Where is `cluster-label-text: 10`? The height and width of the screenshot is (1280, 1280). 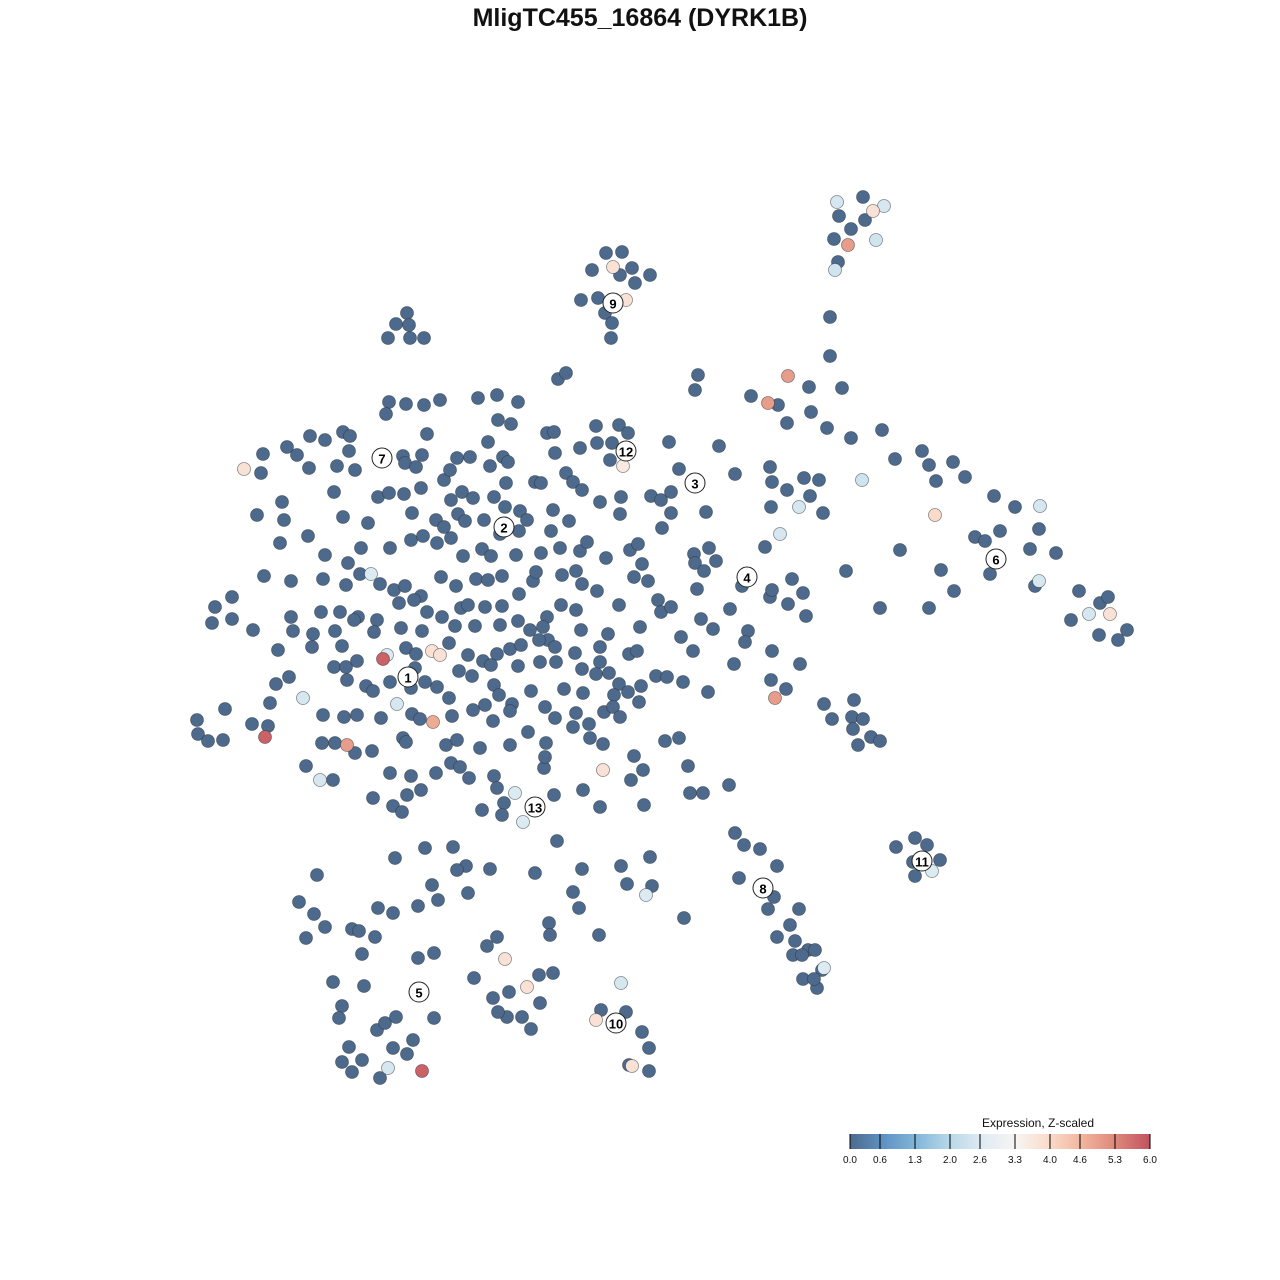 cluster-label-text: 10 is located at coordinates (616, 1024).